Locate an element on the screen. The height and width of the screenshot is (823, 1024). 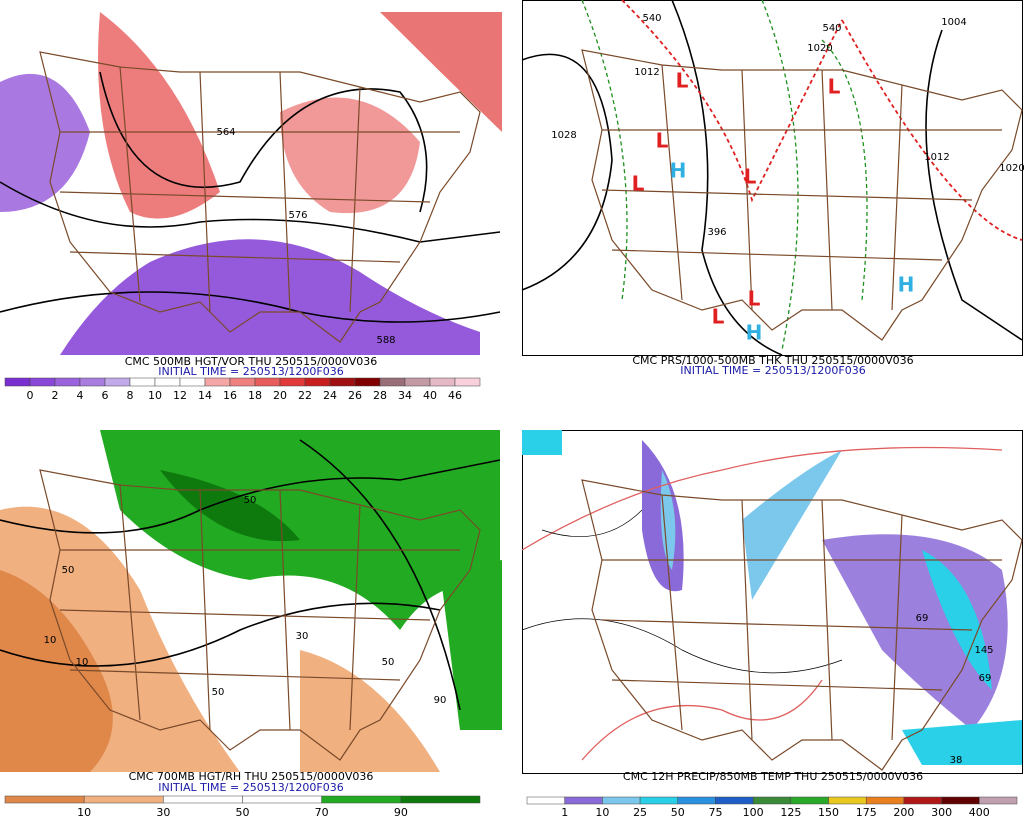
colorbar-label: 1 is located at coordinates (564, 812).